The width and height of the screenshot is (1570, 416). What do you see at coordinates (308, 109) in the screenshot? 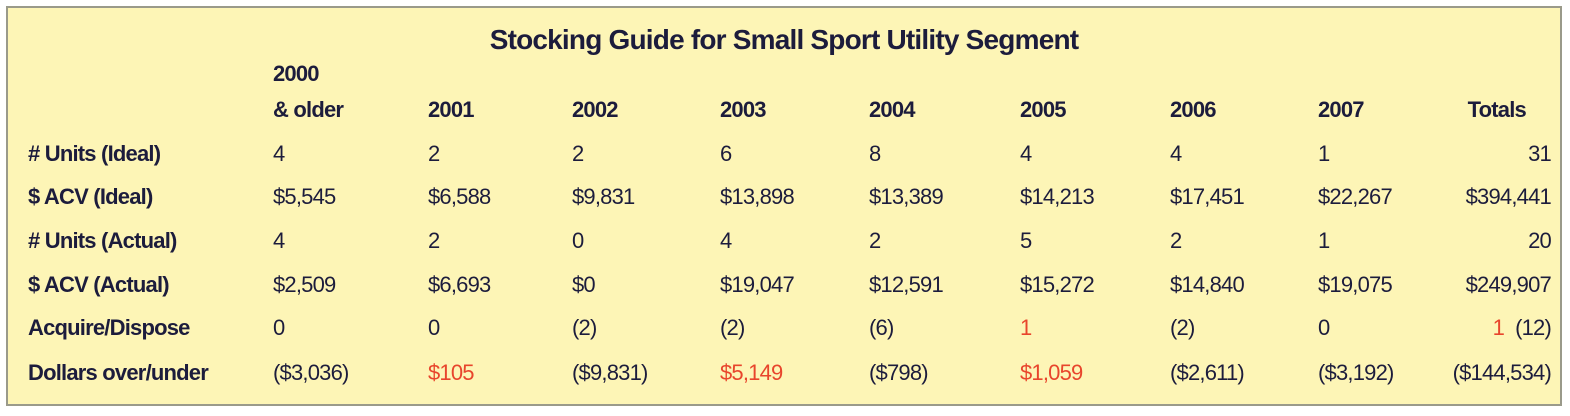
I see `column-header: & older` at bounding box center [308, 109].